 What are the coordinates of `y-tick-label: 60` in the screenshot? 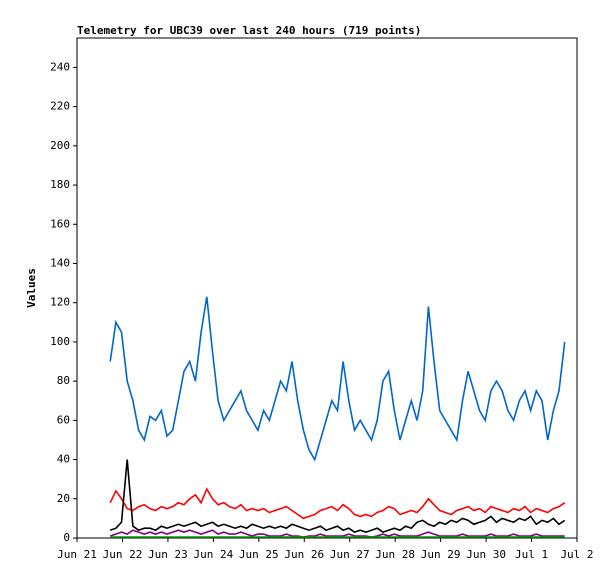 It's located at (63, 419).